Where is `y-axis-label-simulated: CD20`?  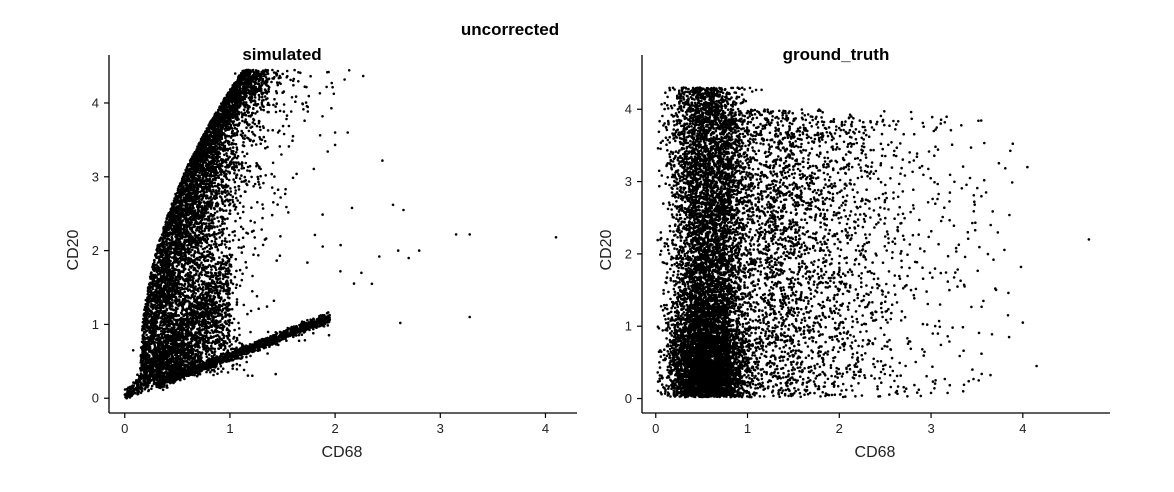 y-axis-label-simulated: CD20 is located at coordinates (73, 249).